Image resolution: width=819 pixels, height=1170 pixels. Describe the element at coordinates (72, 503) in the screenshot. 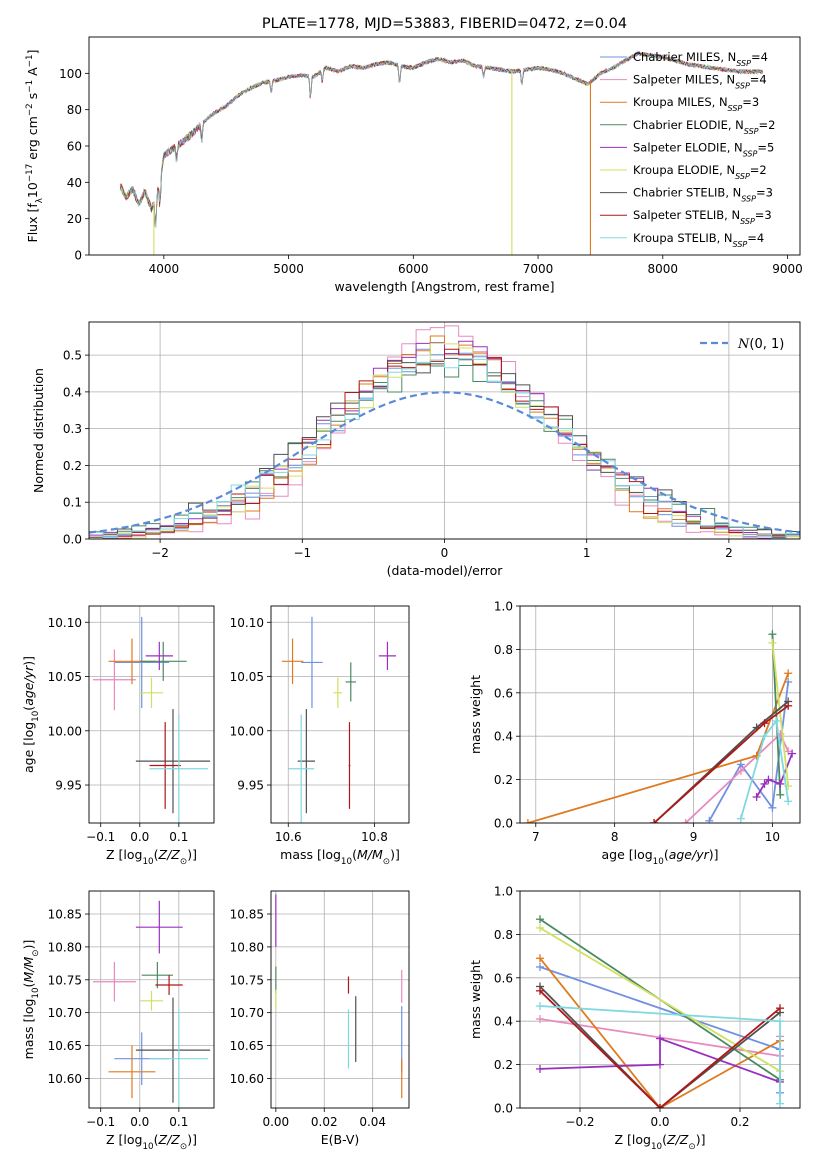

I see `y-tick-label: 0.1` at that location.